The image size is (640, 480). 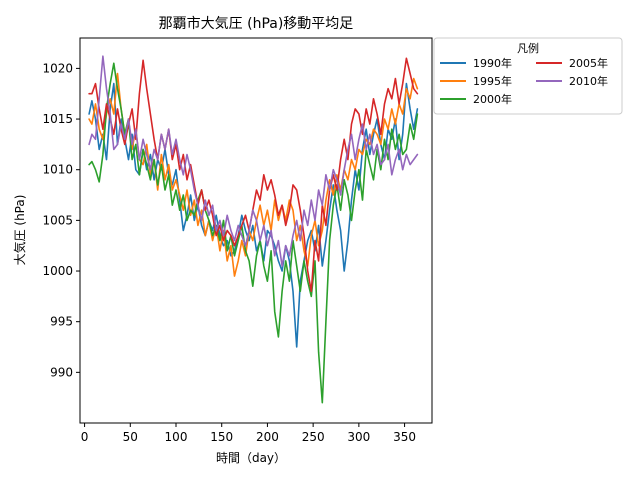 I want to click on x-tick-label: 300, so click(x=358, y=437).